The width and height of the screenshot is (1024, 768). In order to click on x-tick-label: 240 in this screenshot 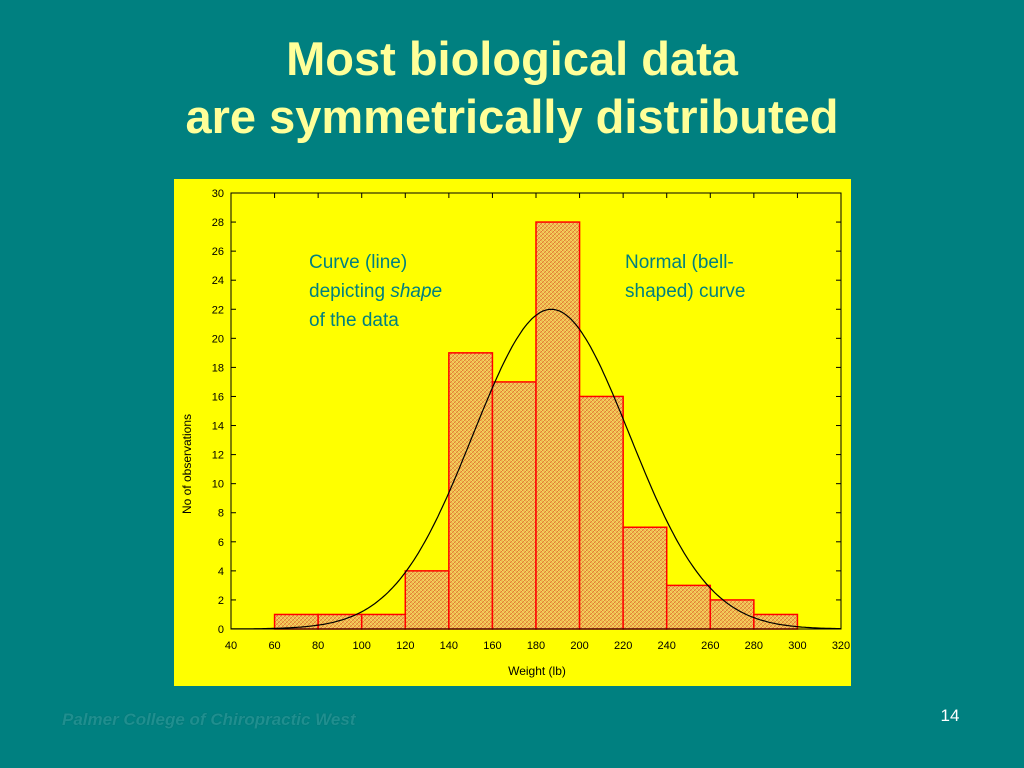, I will do `click(667, 646)`.